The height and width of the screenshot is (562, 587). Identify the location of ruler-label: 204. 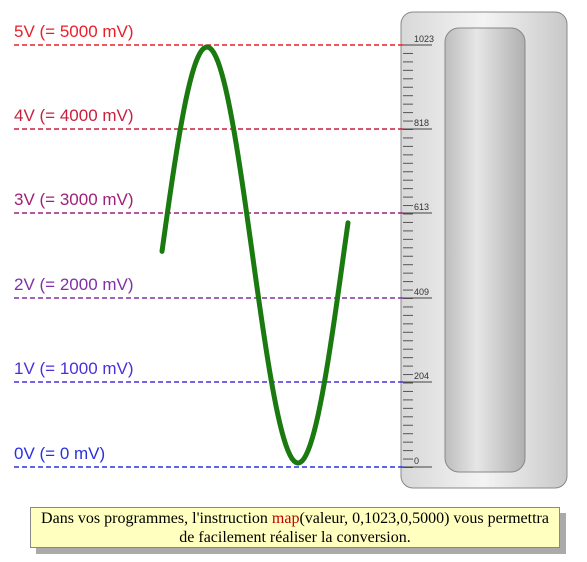
(421, 376).